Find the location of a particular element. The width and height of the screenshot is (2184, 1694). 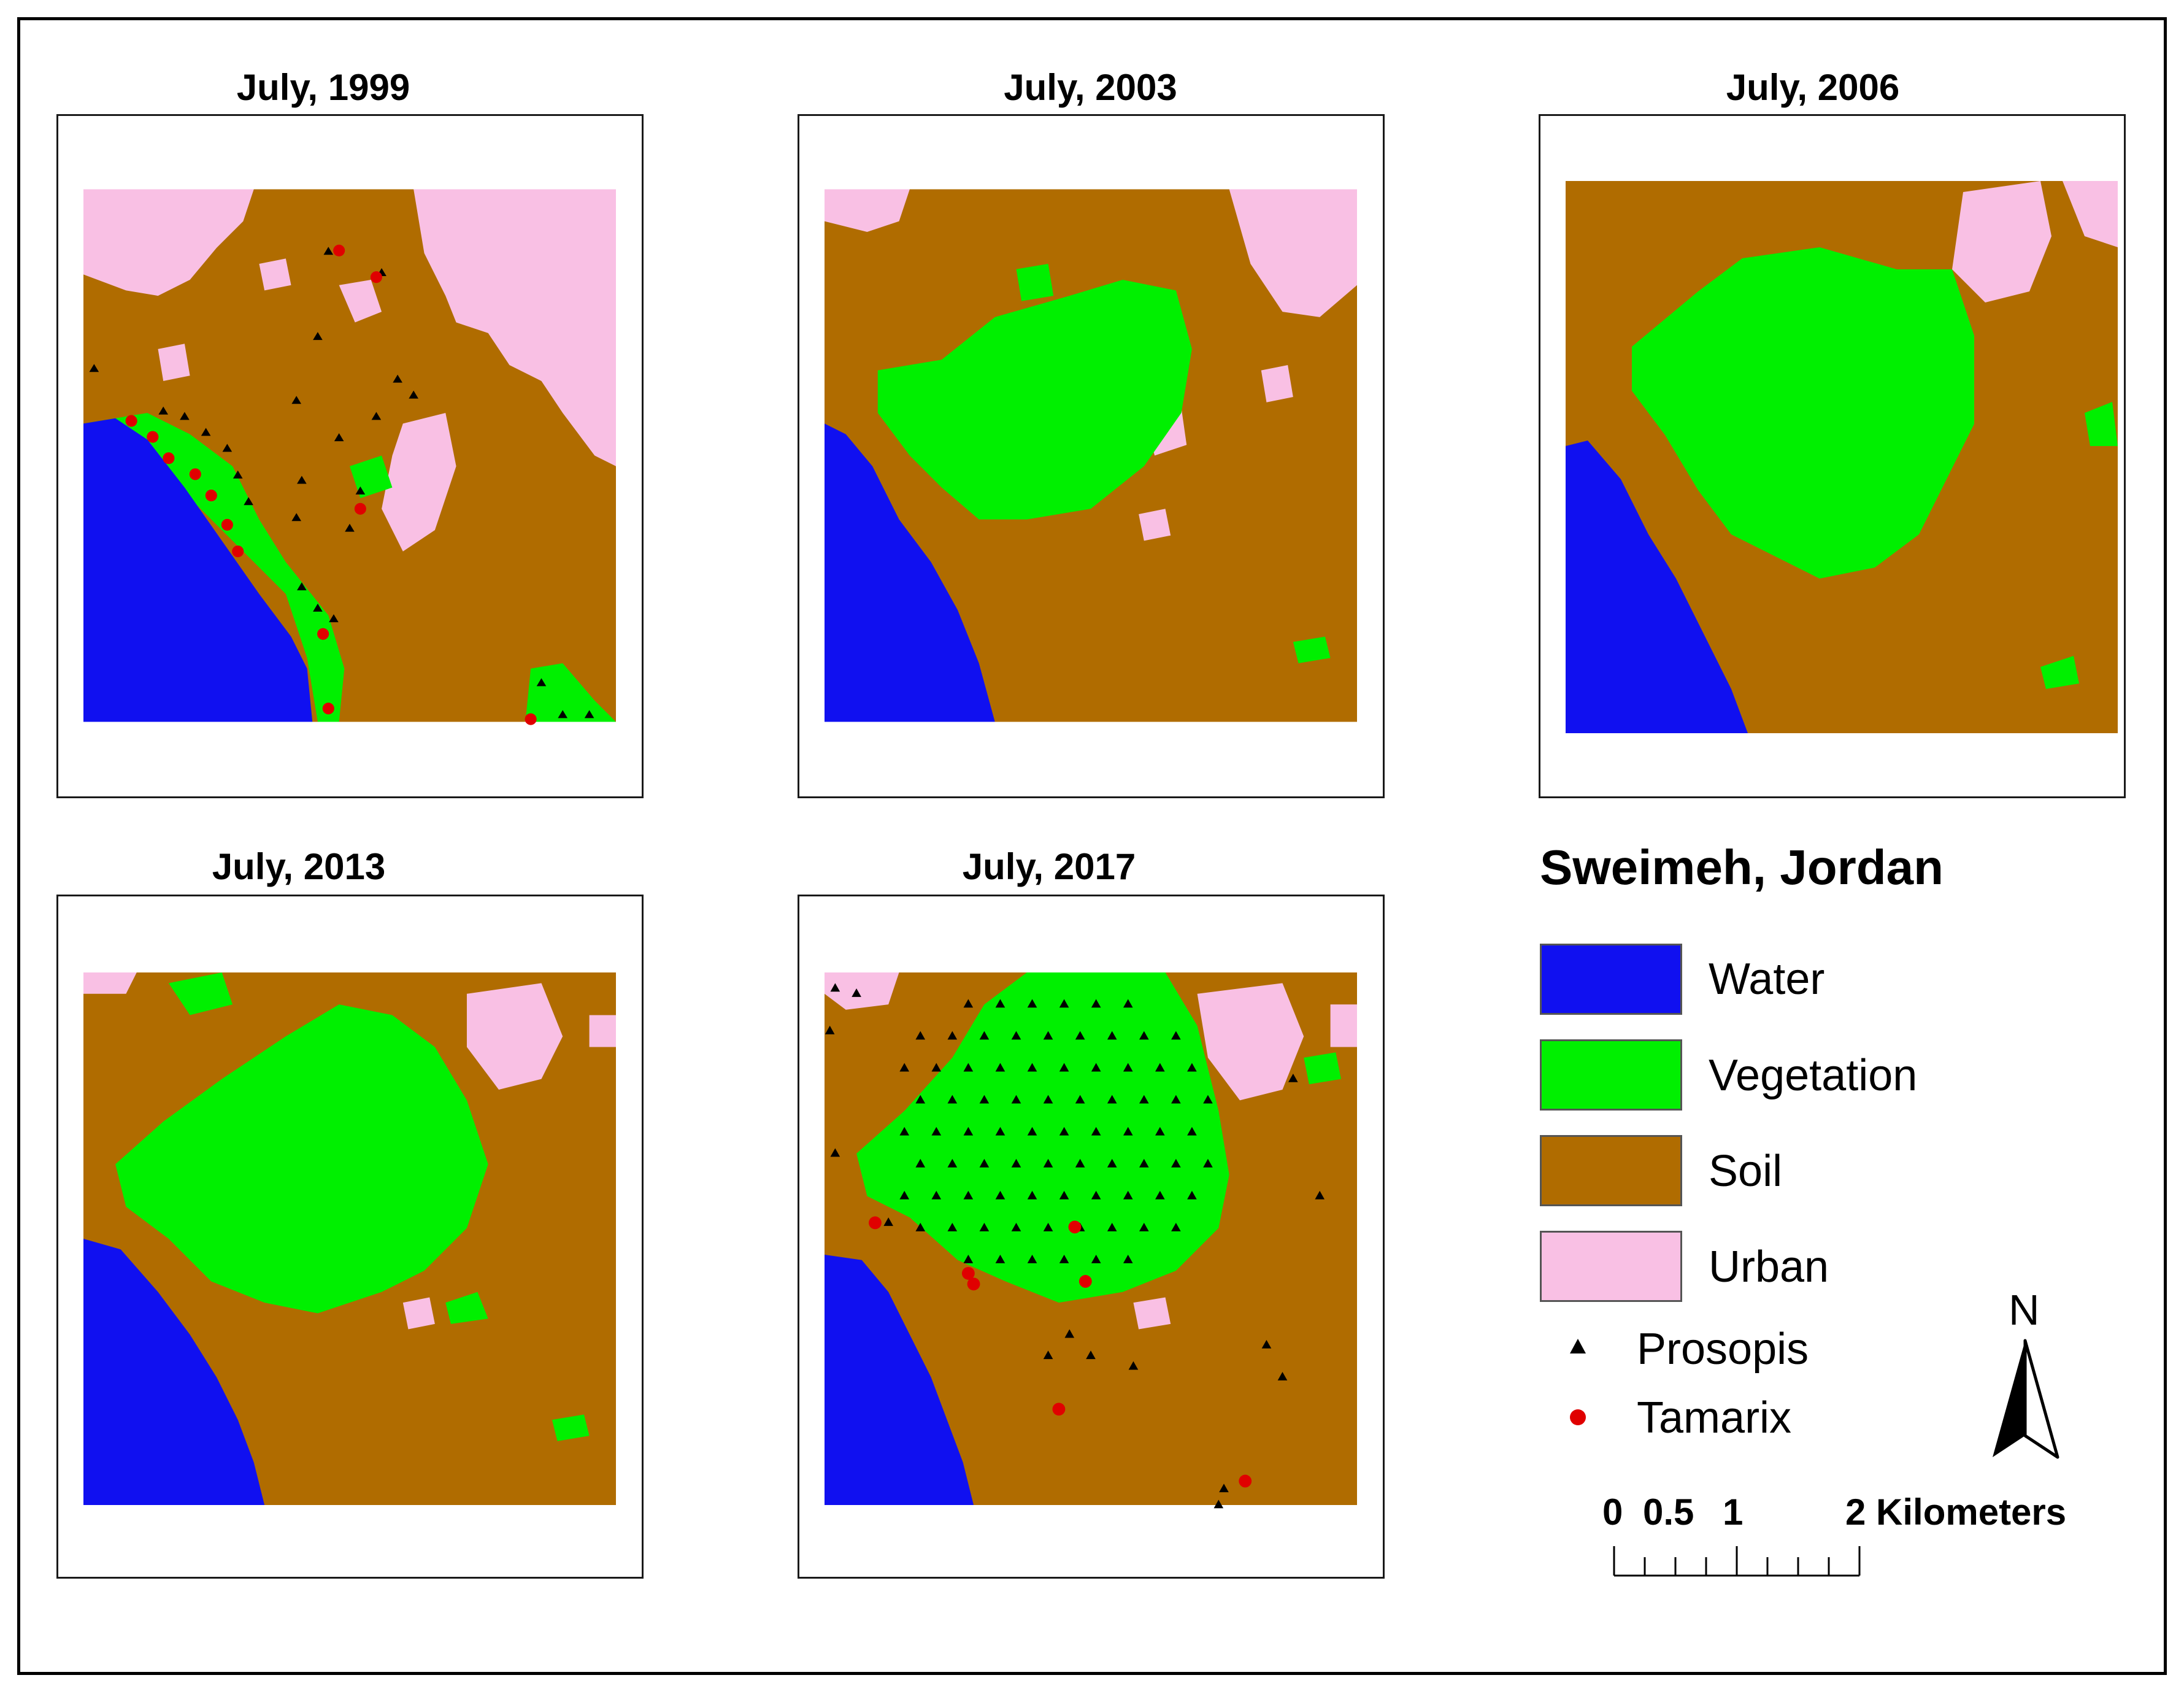

land-cover-map-2006 is located at coordinates (1842, 457).